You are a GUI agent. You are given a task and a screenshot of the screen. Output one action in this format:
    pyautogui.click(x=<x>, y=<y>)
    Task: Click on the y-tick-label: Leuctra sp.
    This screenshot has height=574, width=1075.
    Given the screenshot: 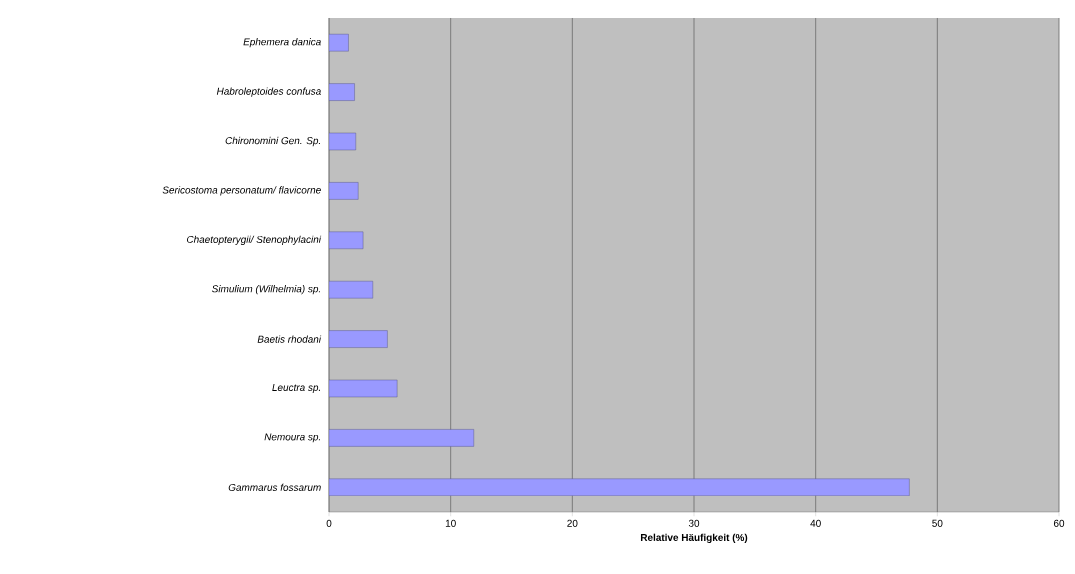 What is the action you would take?
    pyautogui.click(x=296, y=388)
    